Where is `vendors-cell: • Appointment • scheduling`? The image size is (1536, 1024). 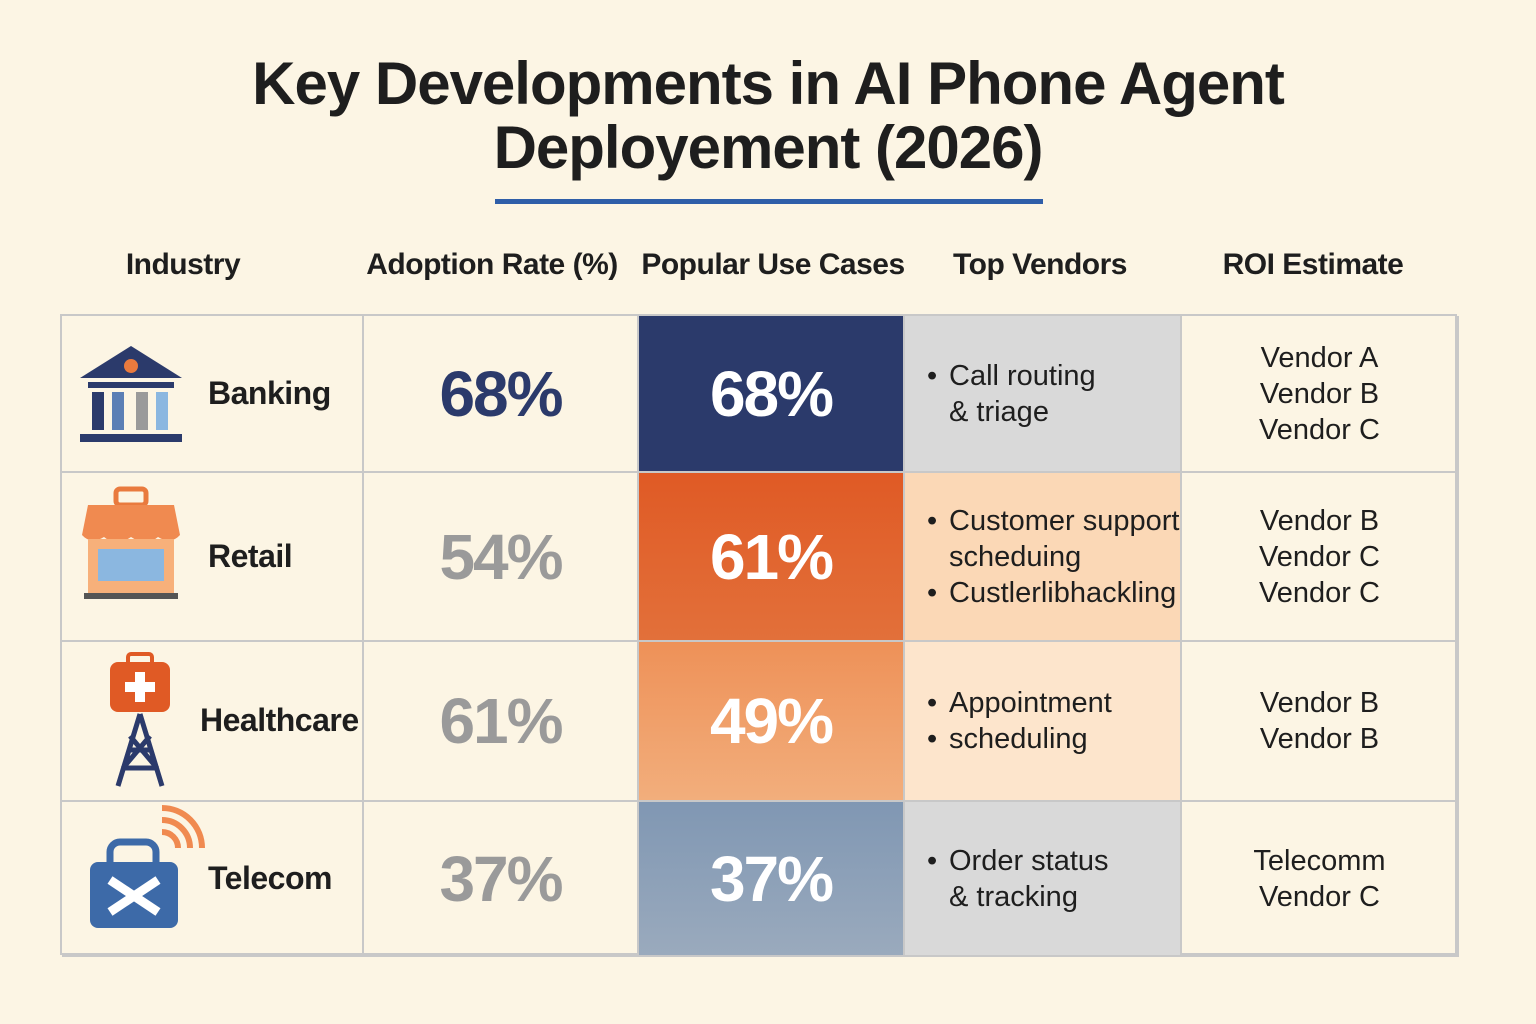 vendors-cell: • Appointment • scheduling is located at coordinates (1043, 722).